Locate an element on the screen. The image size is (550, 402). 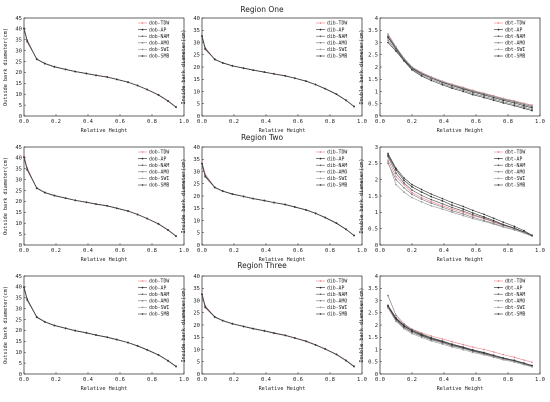
y-tick-label: 25 is located at coordinates (18, 320).